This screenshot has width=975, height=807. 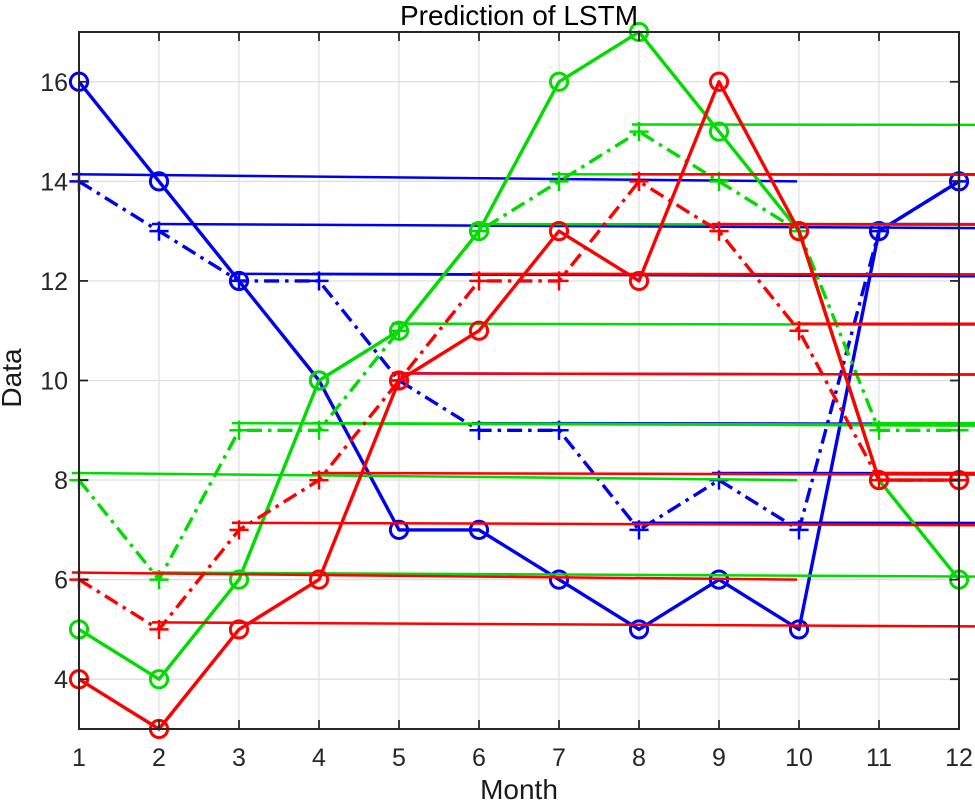 What do you see at coordinates (61, 481) in the screenshot?
I see `y-tick-label: 8` at bounding box center [61, 481].